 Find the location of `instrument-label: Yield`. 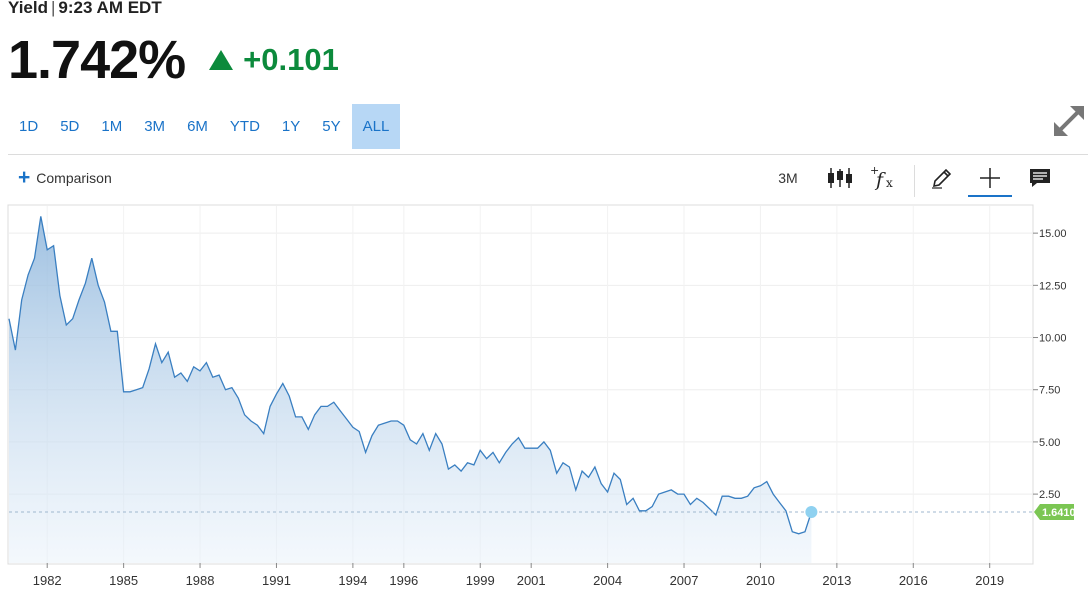

instrument-label: Yield is located at coordinates (28, 8).